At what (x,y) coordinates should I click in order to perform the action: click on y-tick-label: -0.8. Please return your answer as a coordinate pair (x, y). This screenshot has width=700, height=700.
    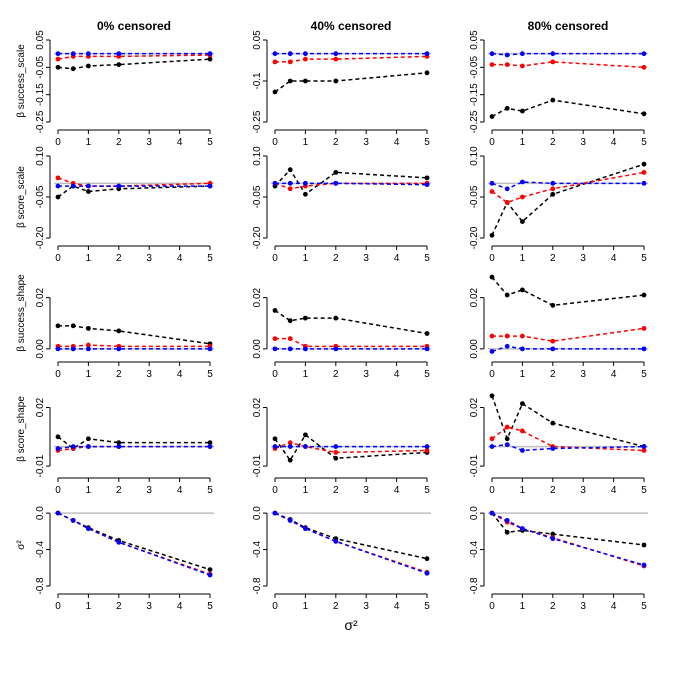
    Looking at the image, I should click on (257, 586).